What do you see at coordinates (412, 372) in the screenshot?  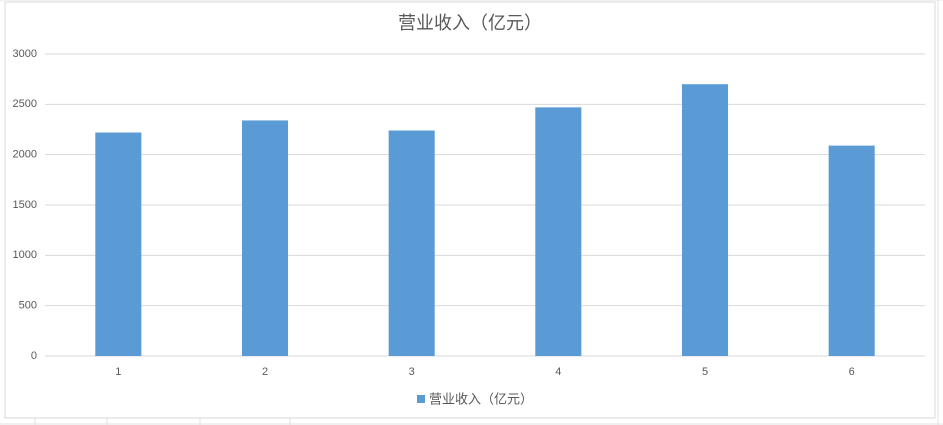 I see `x-tick-label: 3` at bounding box center [412, 372].